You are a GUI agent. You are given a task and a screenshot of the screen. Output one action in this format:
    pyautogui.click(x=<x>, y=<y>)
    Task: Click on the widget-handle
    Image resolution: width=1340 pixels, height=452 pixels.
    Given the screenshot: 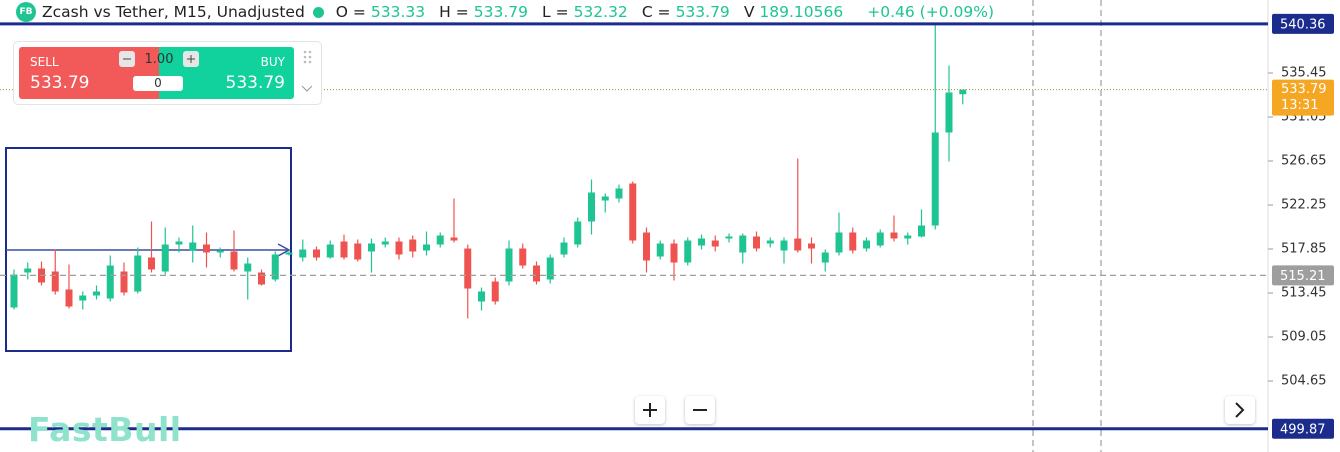 What is the action you would take?
    pyautogui.click(x=310, y=78)
    